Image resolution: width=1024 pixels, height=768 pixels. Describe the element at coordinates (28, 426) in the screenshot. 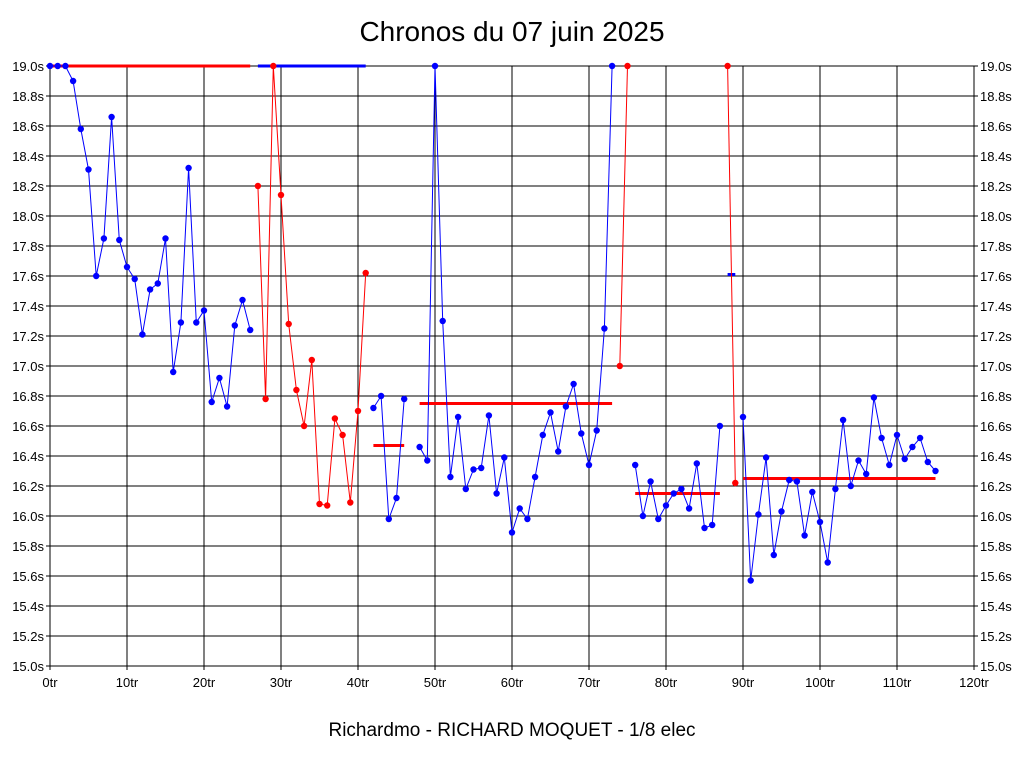

I see `y-tick-label-left: 16.6s` at that location.